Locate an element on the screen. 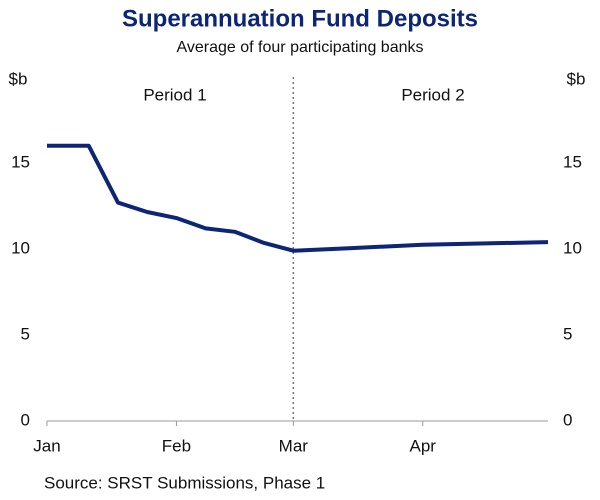  x-tick-label: Mar is located at coordinates (294, 445).